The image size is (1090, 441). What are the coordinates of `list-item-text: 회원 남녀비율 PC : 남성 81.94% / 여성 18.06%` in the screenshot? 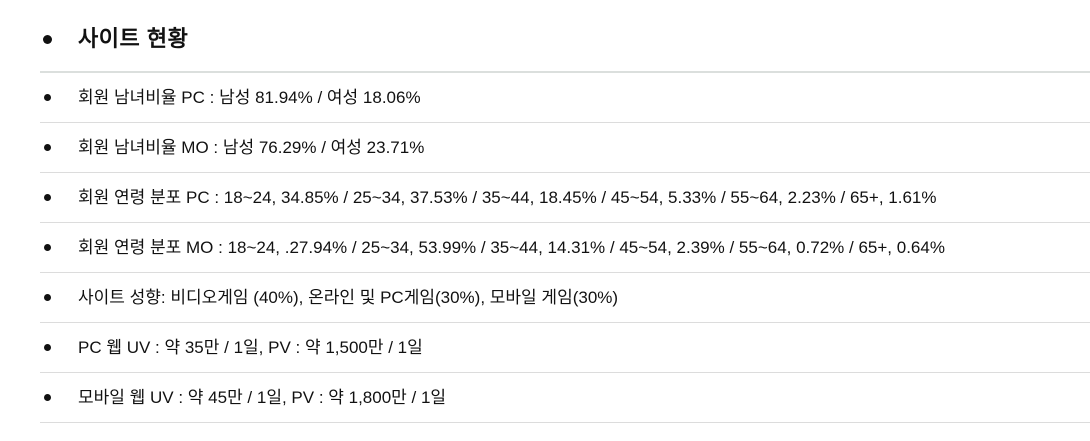 It's located at (249, 97).